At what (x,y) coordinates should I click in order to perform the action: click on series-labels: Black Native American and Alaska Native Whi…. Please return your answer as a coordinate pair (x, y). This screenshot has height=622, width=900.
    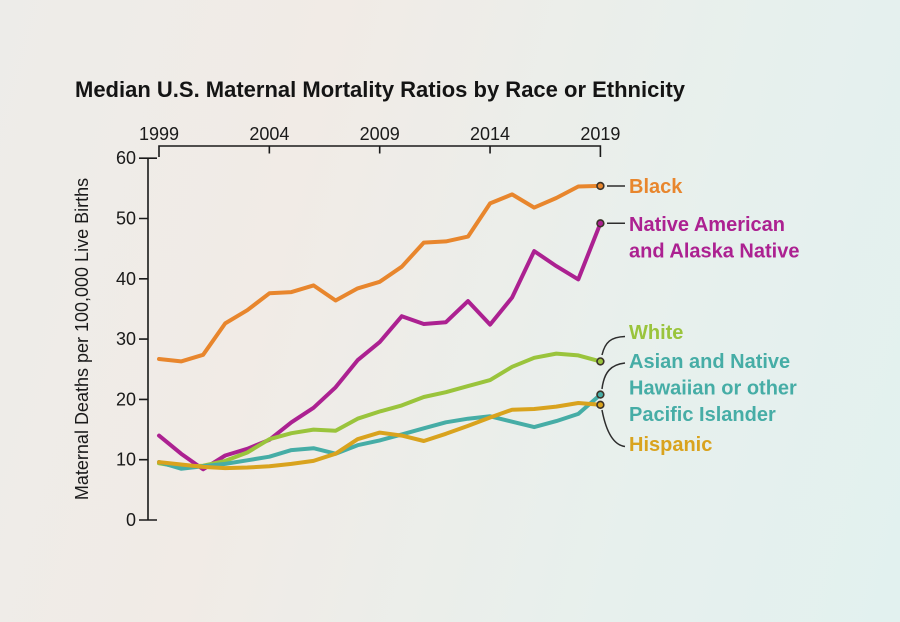
    Looking at the image, I should click on (714, 316).